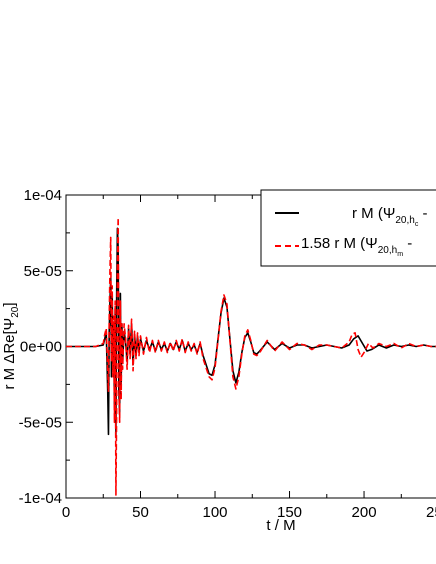 The height and width of the screenshot is (564, 436). I want to click on legend-entry-red: 1.58 r M (Ψ20,hm -, so click(356, 246).